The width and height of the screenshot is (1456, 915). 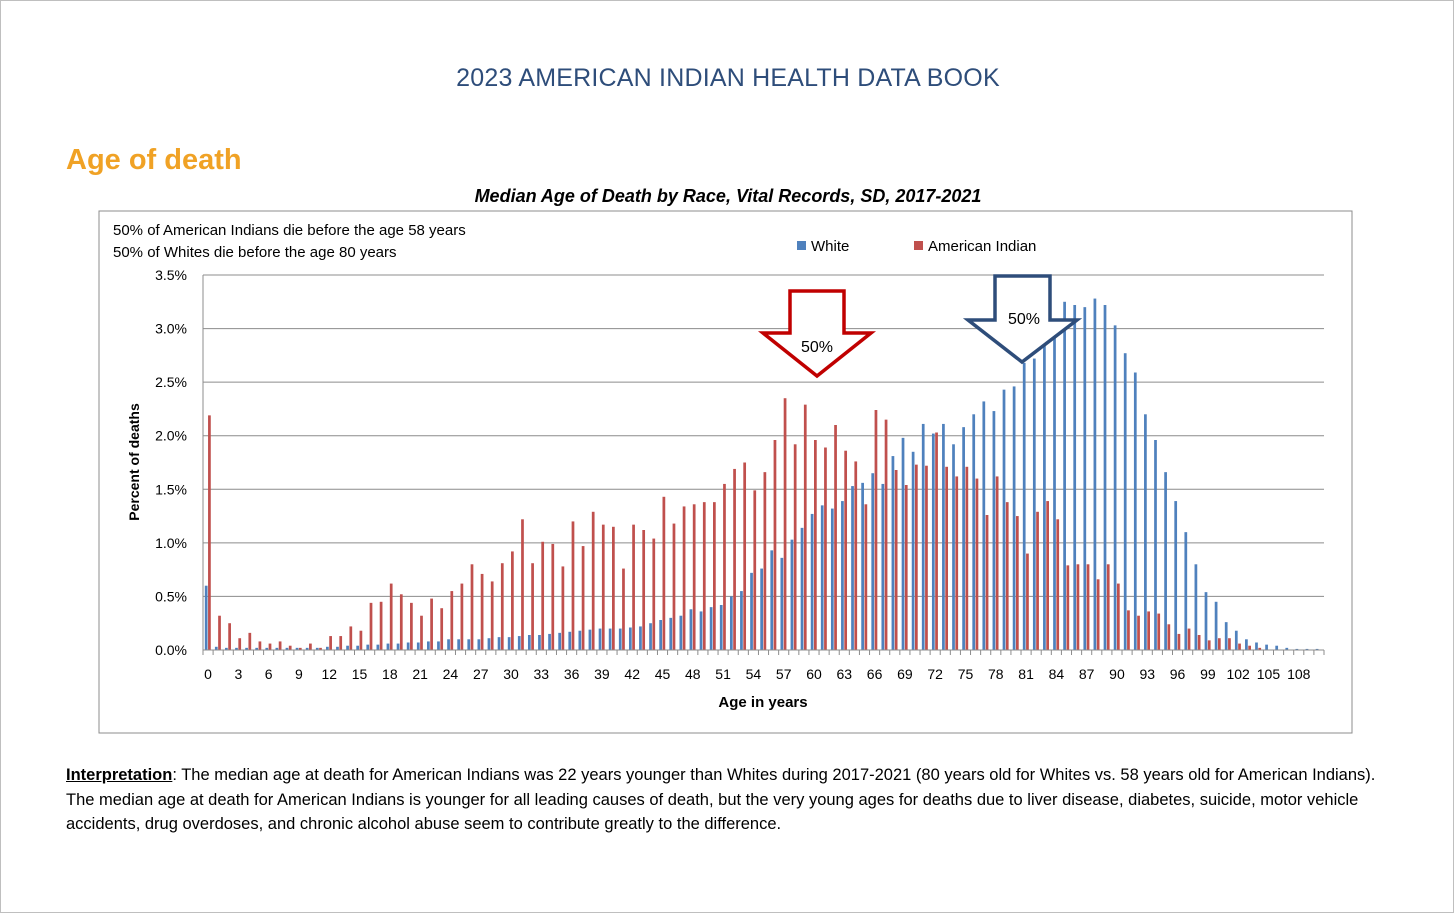 I want to click on x-tick-label: 102, so click(x=1238, y=674).